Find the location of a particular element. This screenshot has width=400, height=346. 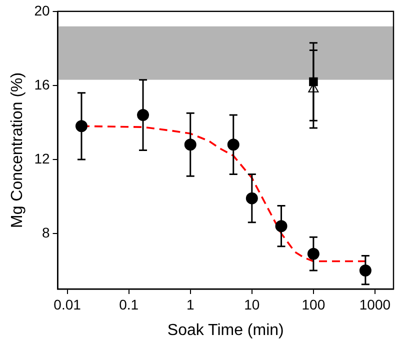

y-tick-label: 12 is located at coordinates (42, 158).